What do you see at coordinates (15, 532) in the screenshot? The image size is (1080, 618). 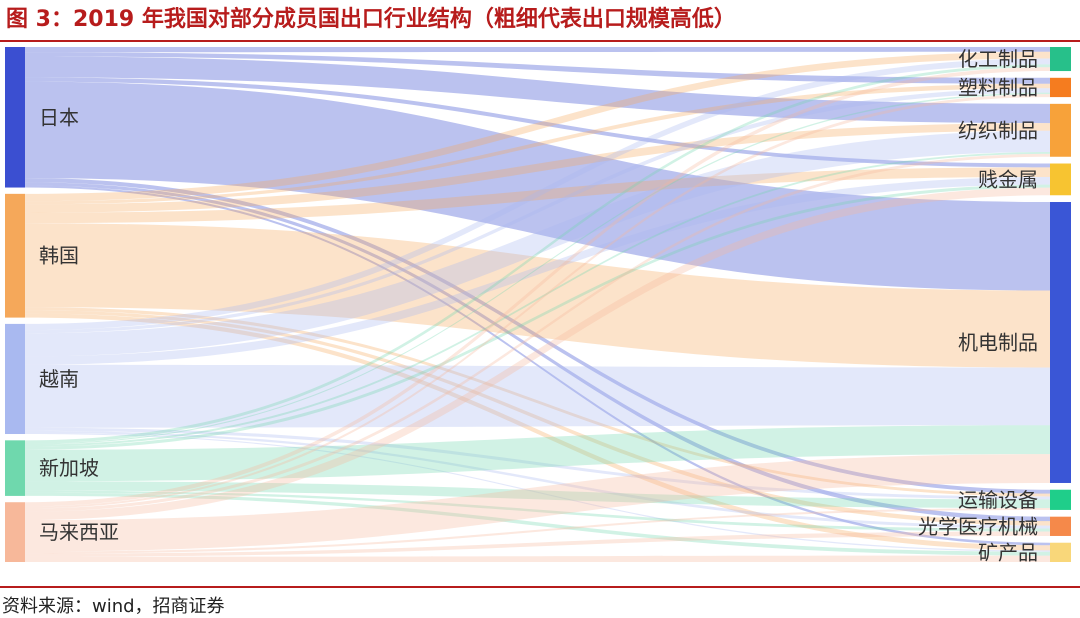 I see `source-node-malaysia` at bounding box center [15, 532].